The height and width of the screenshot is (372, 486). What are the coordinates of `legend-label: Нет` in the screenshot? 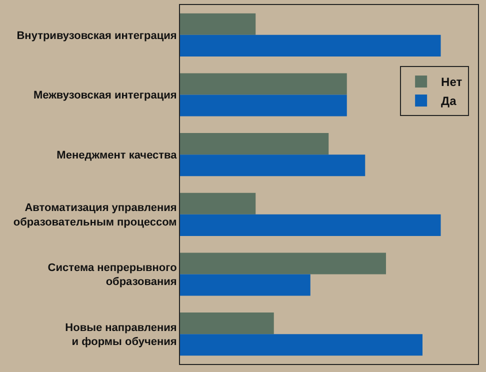 It's located at (451, 82).